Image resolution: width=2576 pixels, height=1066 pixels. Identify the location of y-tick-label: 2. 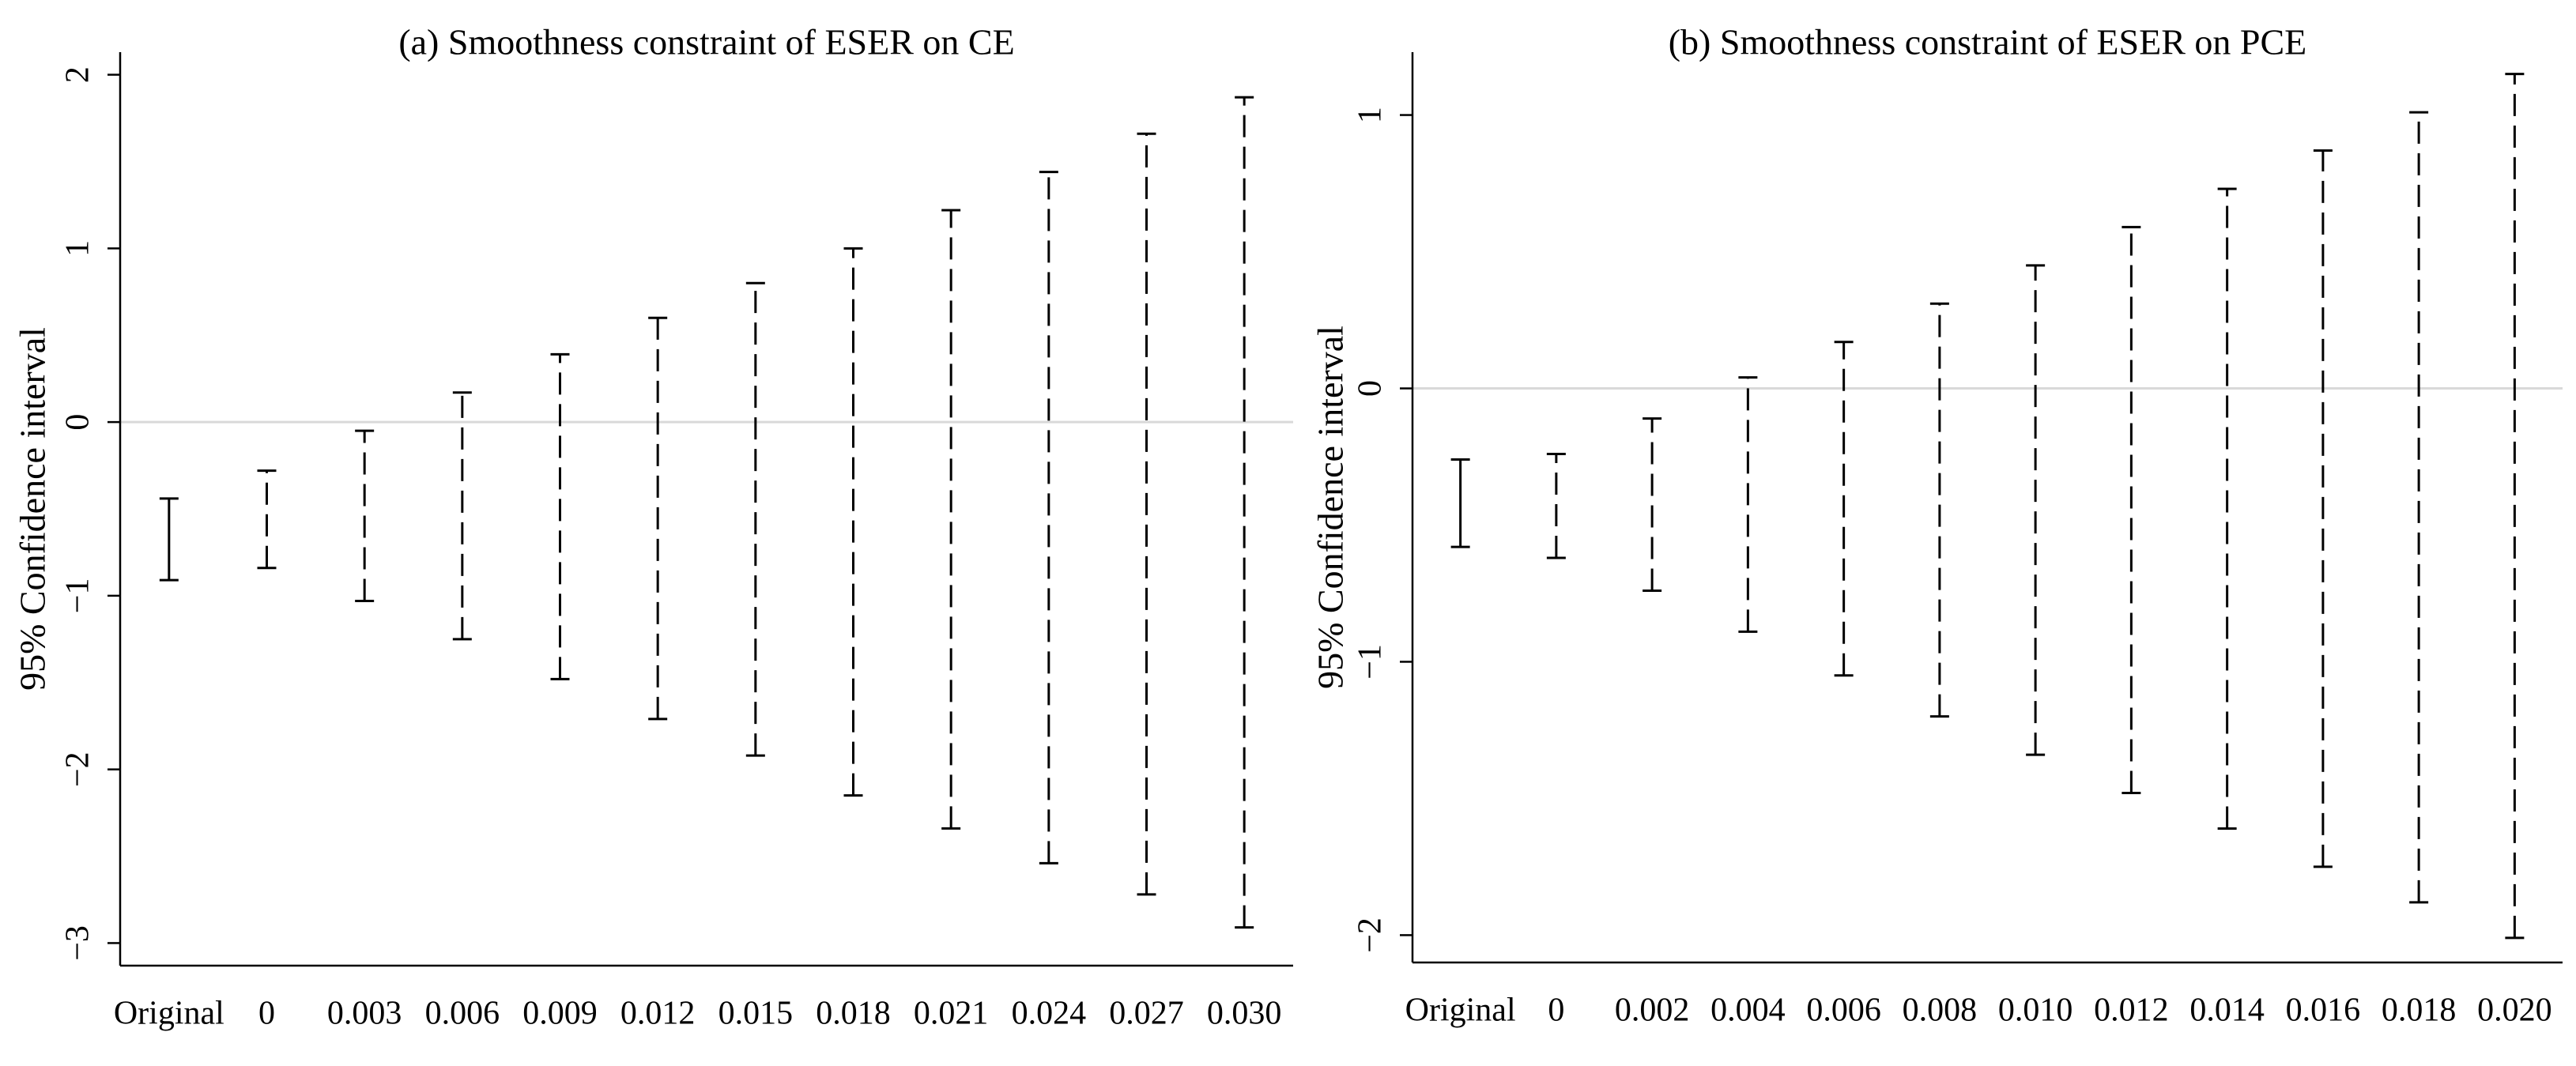
(78, 74).